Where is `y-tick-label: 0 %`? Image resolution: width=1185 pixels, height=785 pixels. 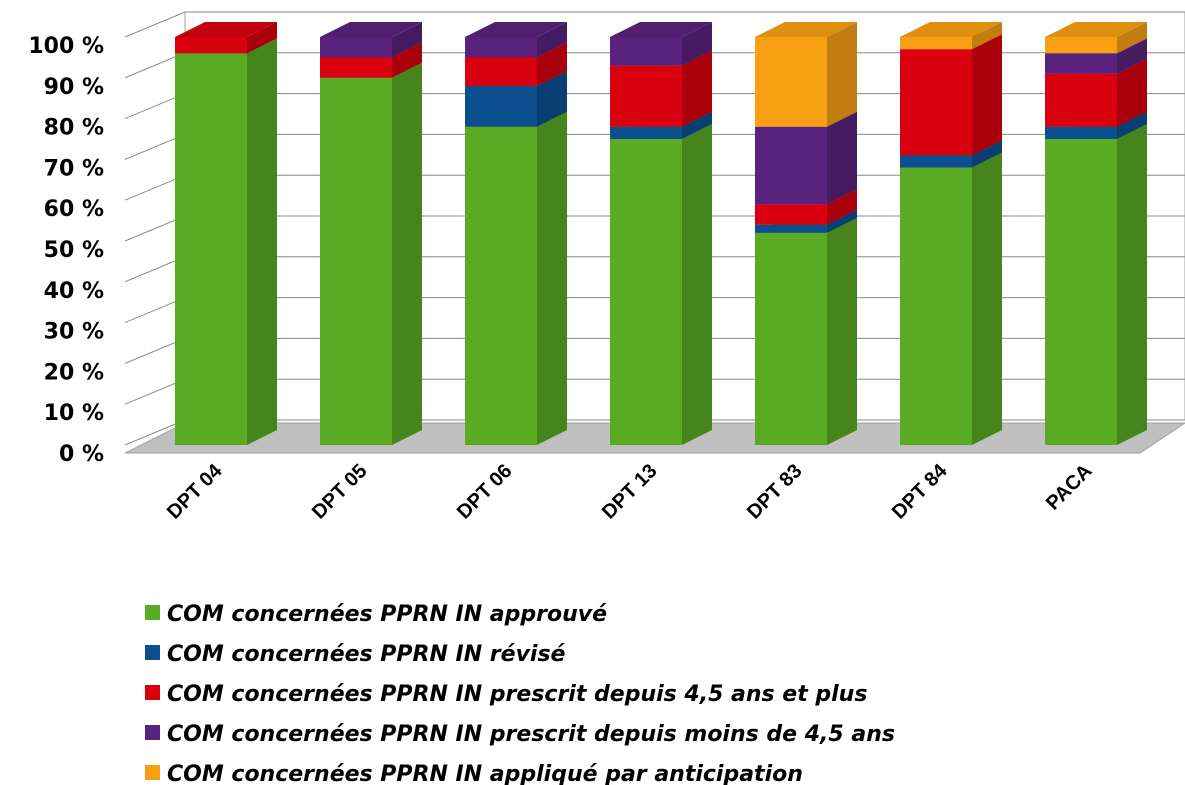 y-tick-label: 0 % is located at coordinates (81, 454).